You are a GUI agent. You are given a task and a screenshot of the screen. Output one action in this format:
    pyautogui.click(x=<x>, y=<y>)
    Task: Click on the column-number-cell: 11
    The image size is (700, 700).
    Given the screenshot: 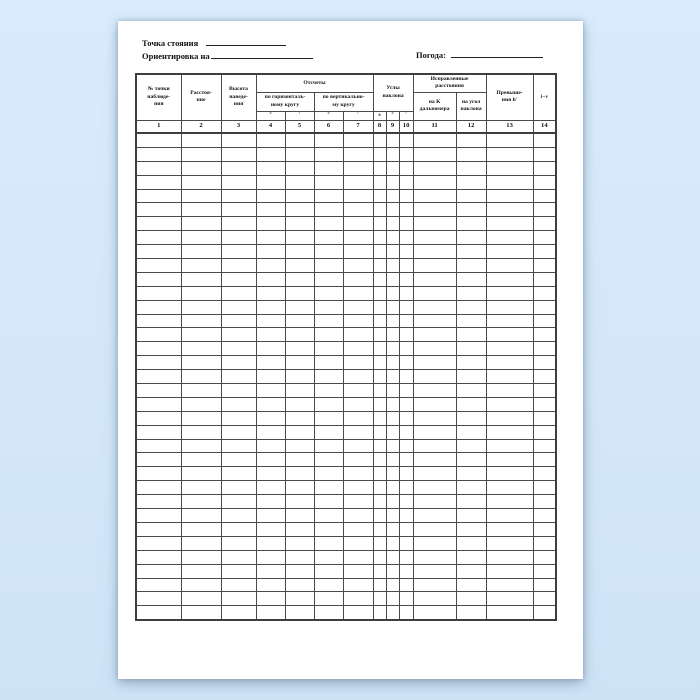 What is the action you would take?
    pyautogui.click(x=434, y=126)
    